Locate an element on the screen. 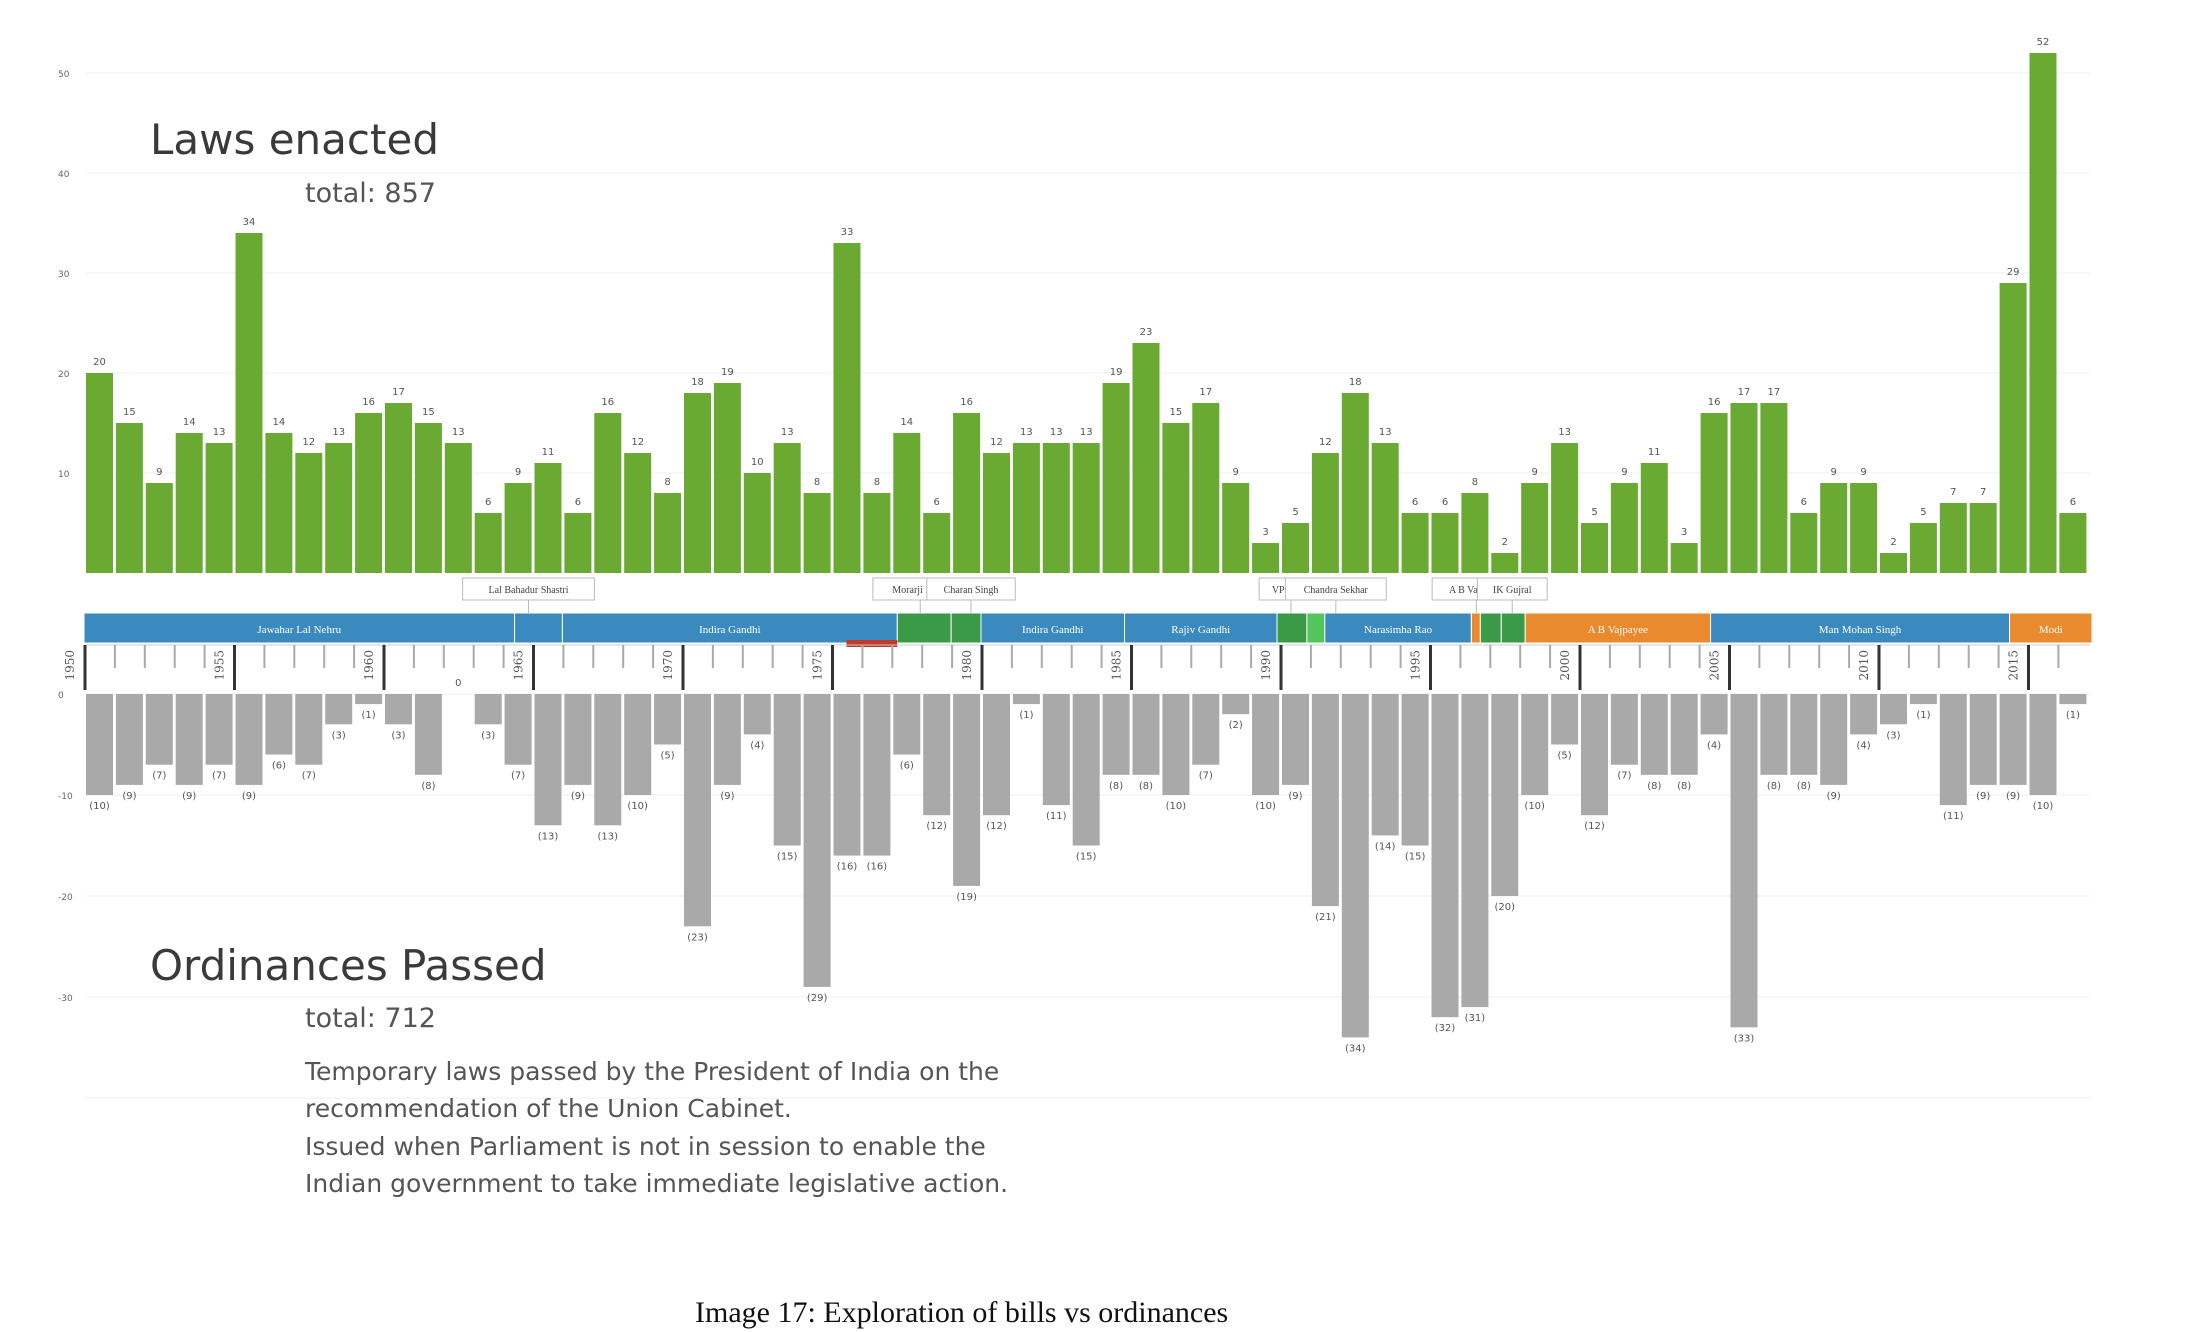 The height and width of the screenshot is (1332, 2190). laws-data-label: 9 is located at coordinates (1236, 472).